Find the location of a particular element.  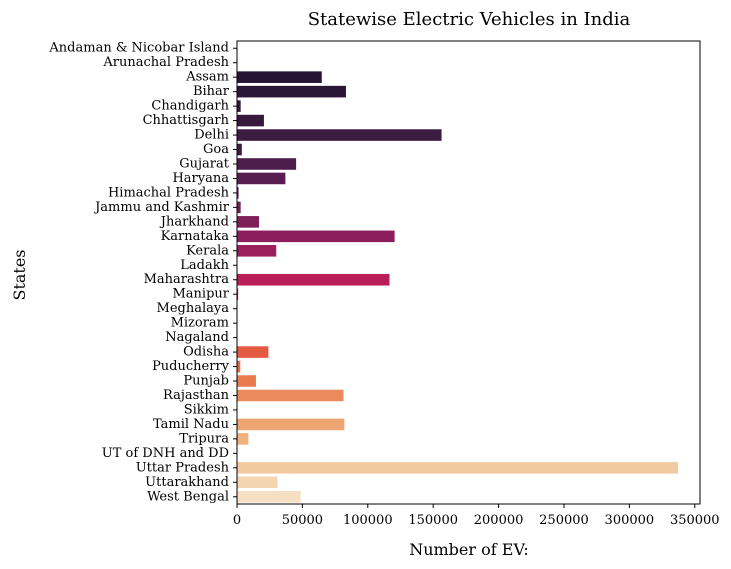

x-tick-label: 50000 is located at coordinates (302, 520).